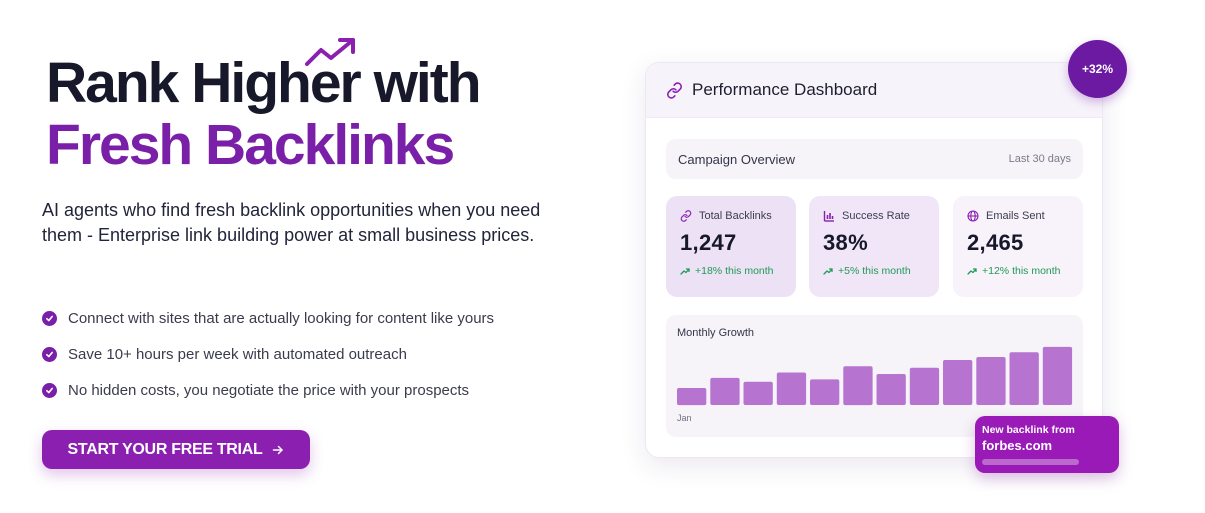 The image size is (1205, 513). What do you see at coordinates (875, 376) in the screenshot?
I see `growth-bars` at bounding box center [875, 376].